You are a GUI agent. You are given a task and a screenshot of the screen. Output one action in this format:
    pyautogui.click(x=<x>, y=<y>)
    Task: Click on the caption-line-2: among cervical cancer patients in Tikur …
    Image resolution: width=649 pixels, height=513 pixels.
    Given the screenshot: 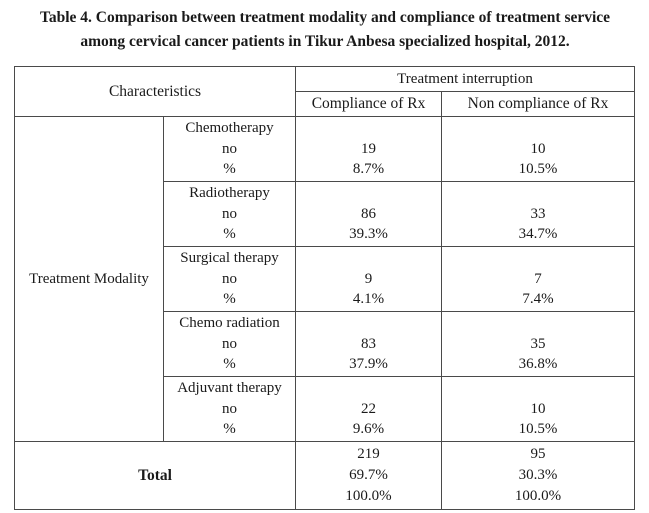 What is the action you would take?
    pyautogui.click(x=325, y=41)
    